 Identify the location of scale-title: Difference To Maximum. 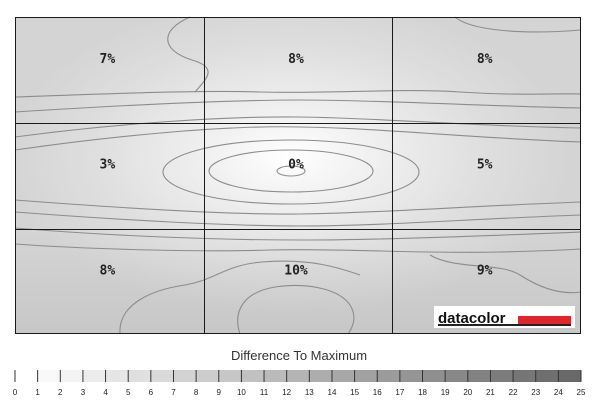
(299, 355).